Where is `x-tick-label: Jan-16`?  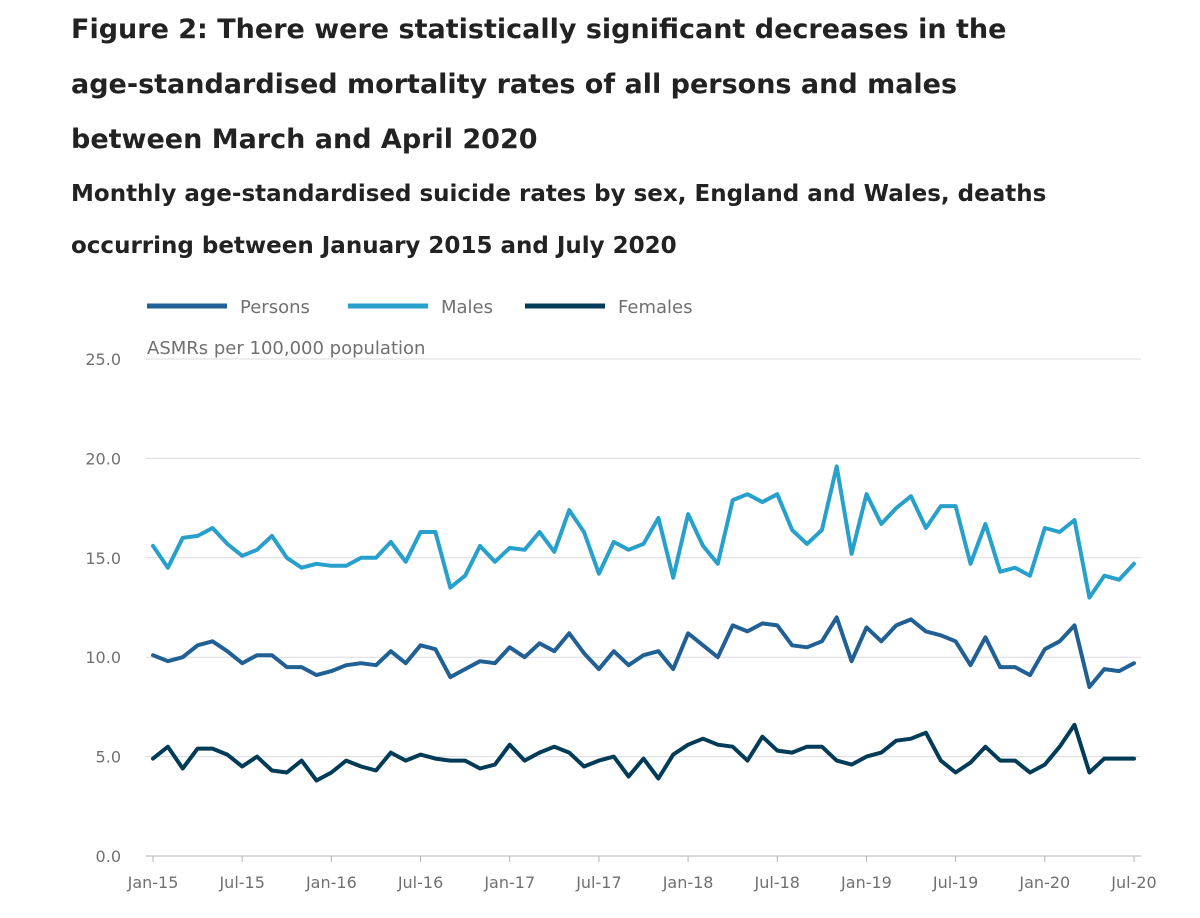
x-tick-label: Jan-16 is located at coordinates (331, 882).